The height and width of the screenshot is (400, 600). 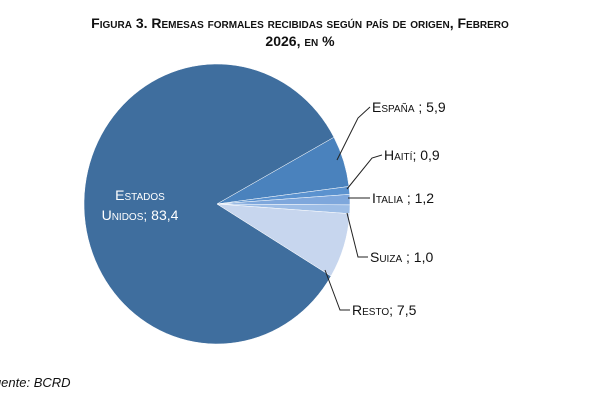 What do you see at coordinates (35, 382) in the screenshot?
I see `source-note: Fuente: BCRD` at bounding box center [35, 382].